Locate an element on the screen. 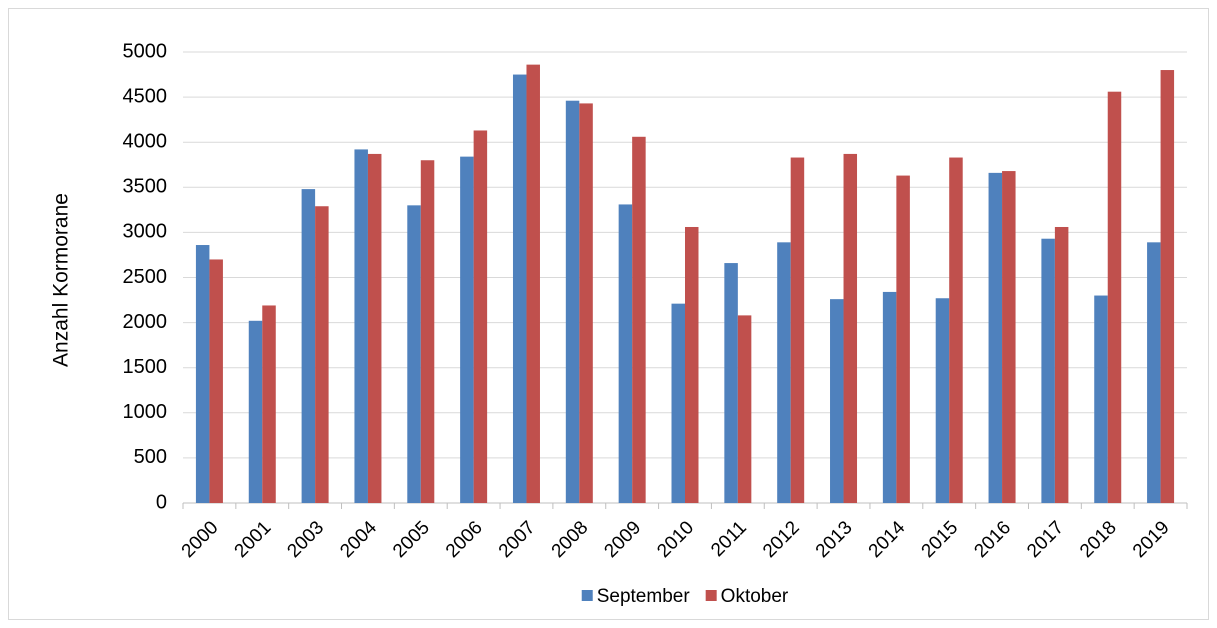  y-tick-label: 2000 is located at coordinates (145, 322).